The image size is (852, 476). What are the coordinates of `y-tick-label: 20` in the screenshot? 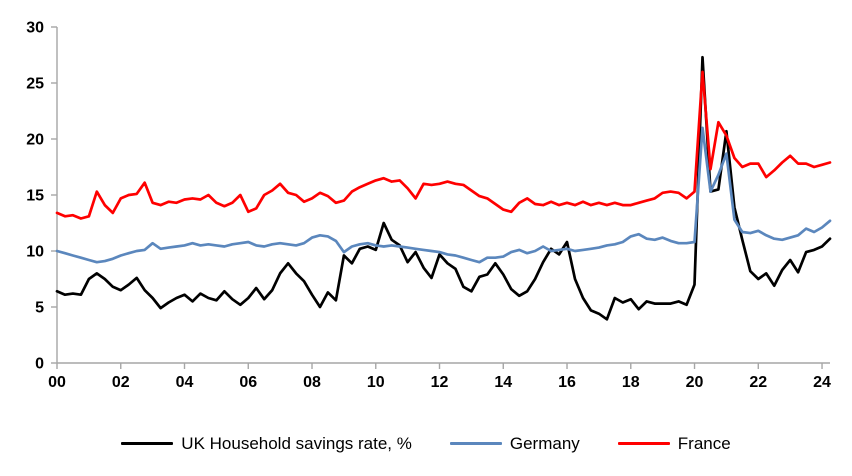 It's located at (35, 140).